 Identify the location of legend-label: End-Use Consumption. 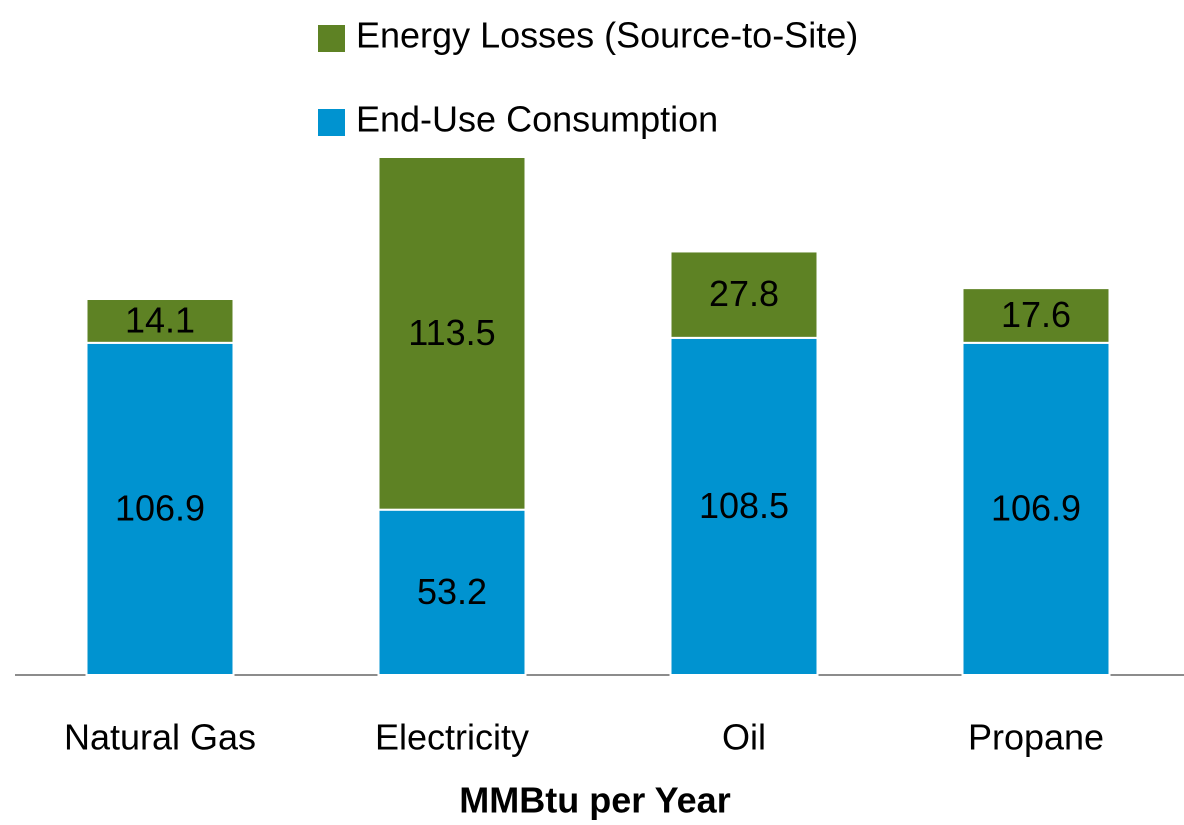
(537, 119).